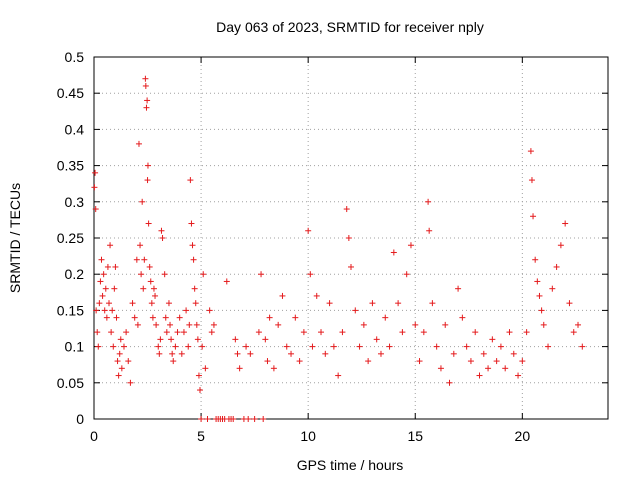  I want to click on x-tick-label: 10, so click(308, 436).